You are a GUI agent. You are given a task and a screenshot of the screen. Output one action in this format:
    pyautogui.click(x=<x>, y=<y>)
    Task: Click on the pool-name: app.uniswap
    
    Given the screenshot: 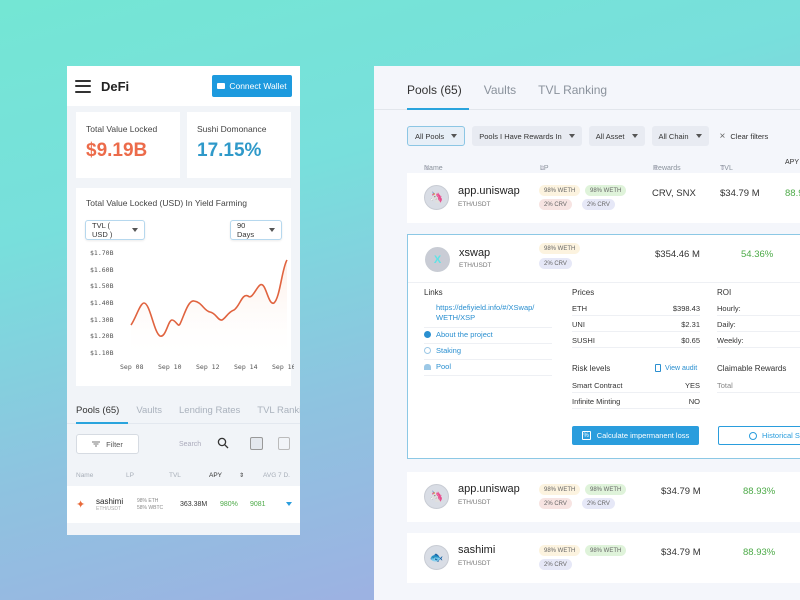 What is the action you would take?
    pyautogui.click(x=489, y=191)
    